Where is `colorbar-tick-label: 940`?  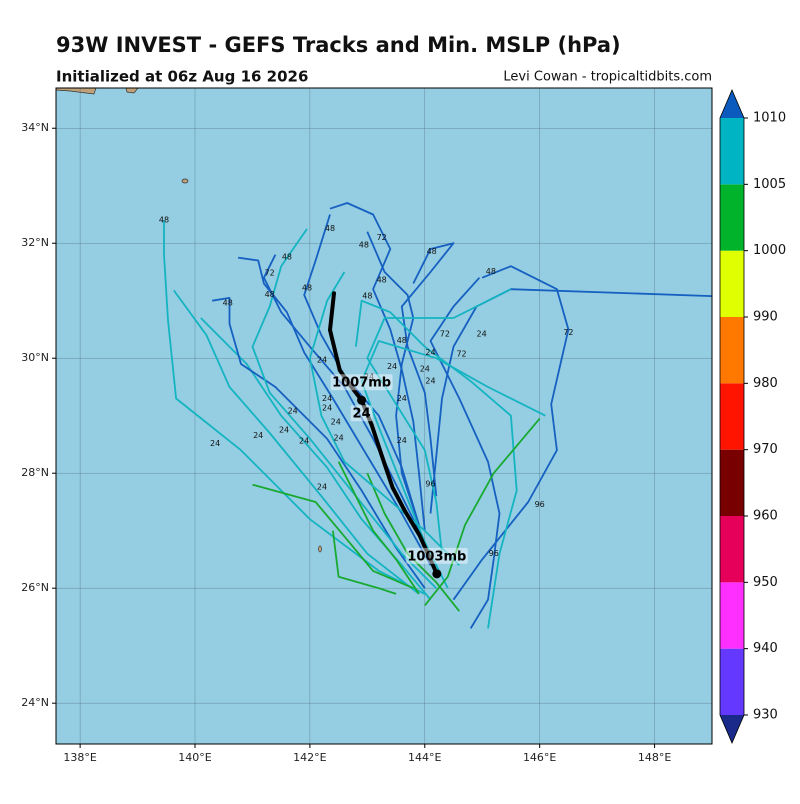 colorbar-tick-label: 940 is located at coordinates (765, 648).